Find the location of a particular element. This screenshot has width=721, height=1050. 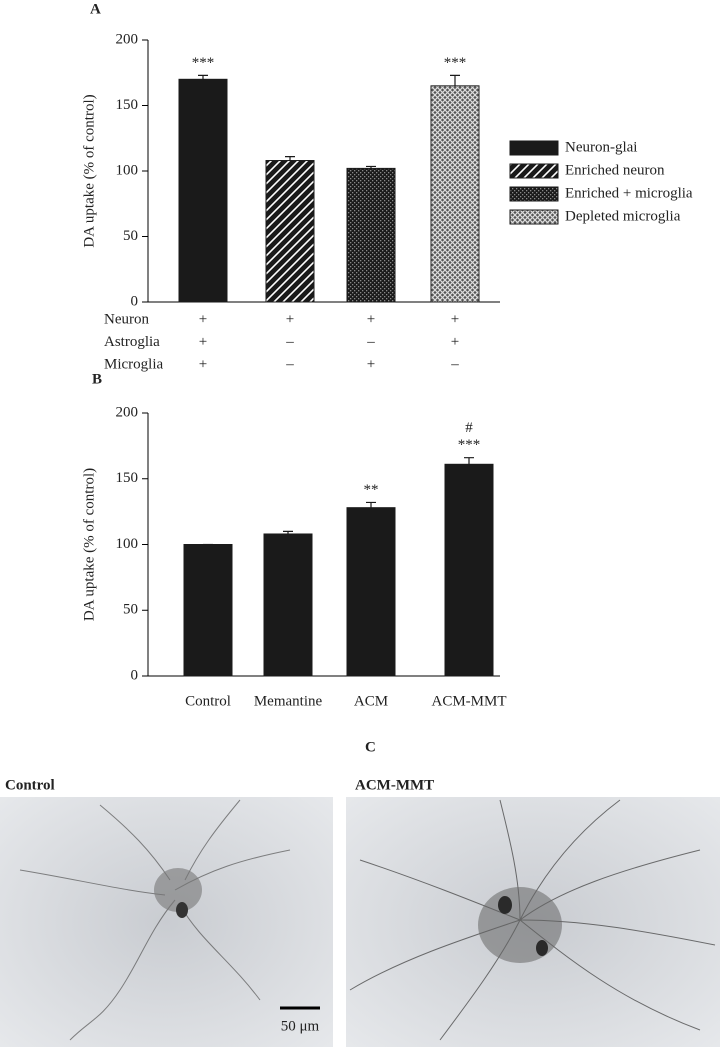

condition-label: Neuron is located at coordinates (126, 319).